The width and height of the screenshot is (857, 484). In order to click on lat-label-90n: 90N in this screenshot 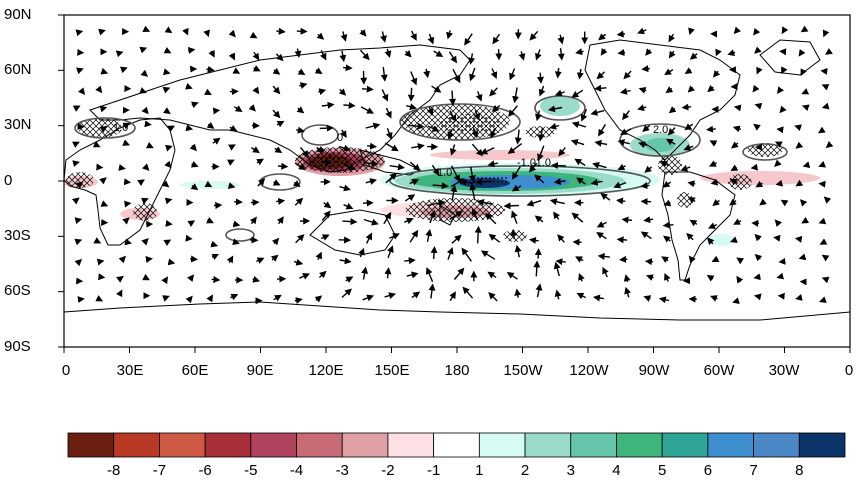, I will do `click(18, 14)`.